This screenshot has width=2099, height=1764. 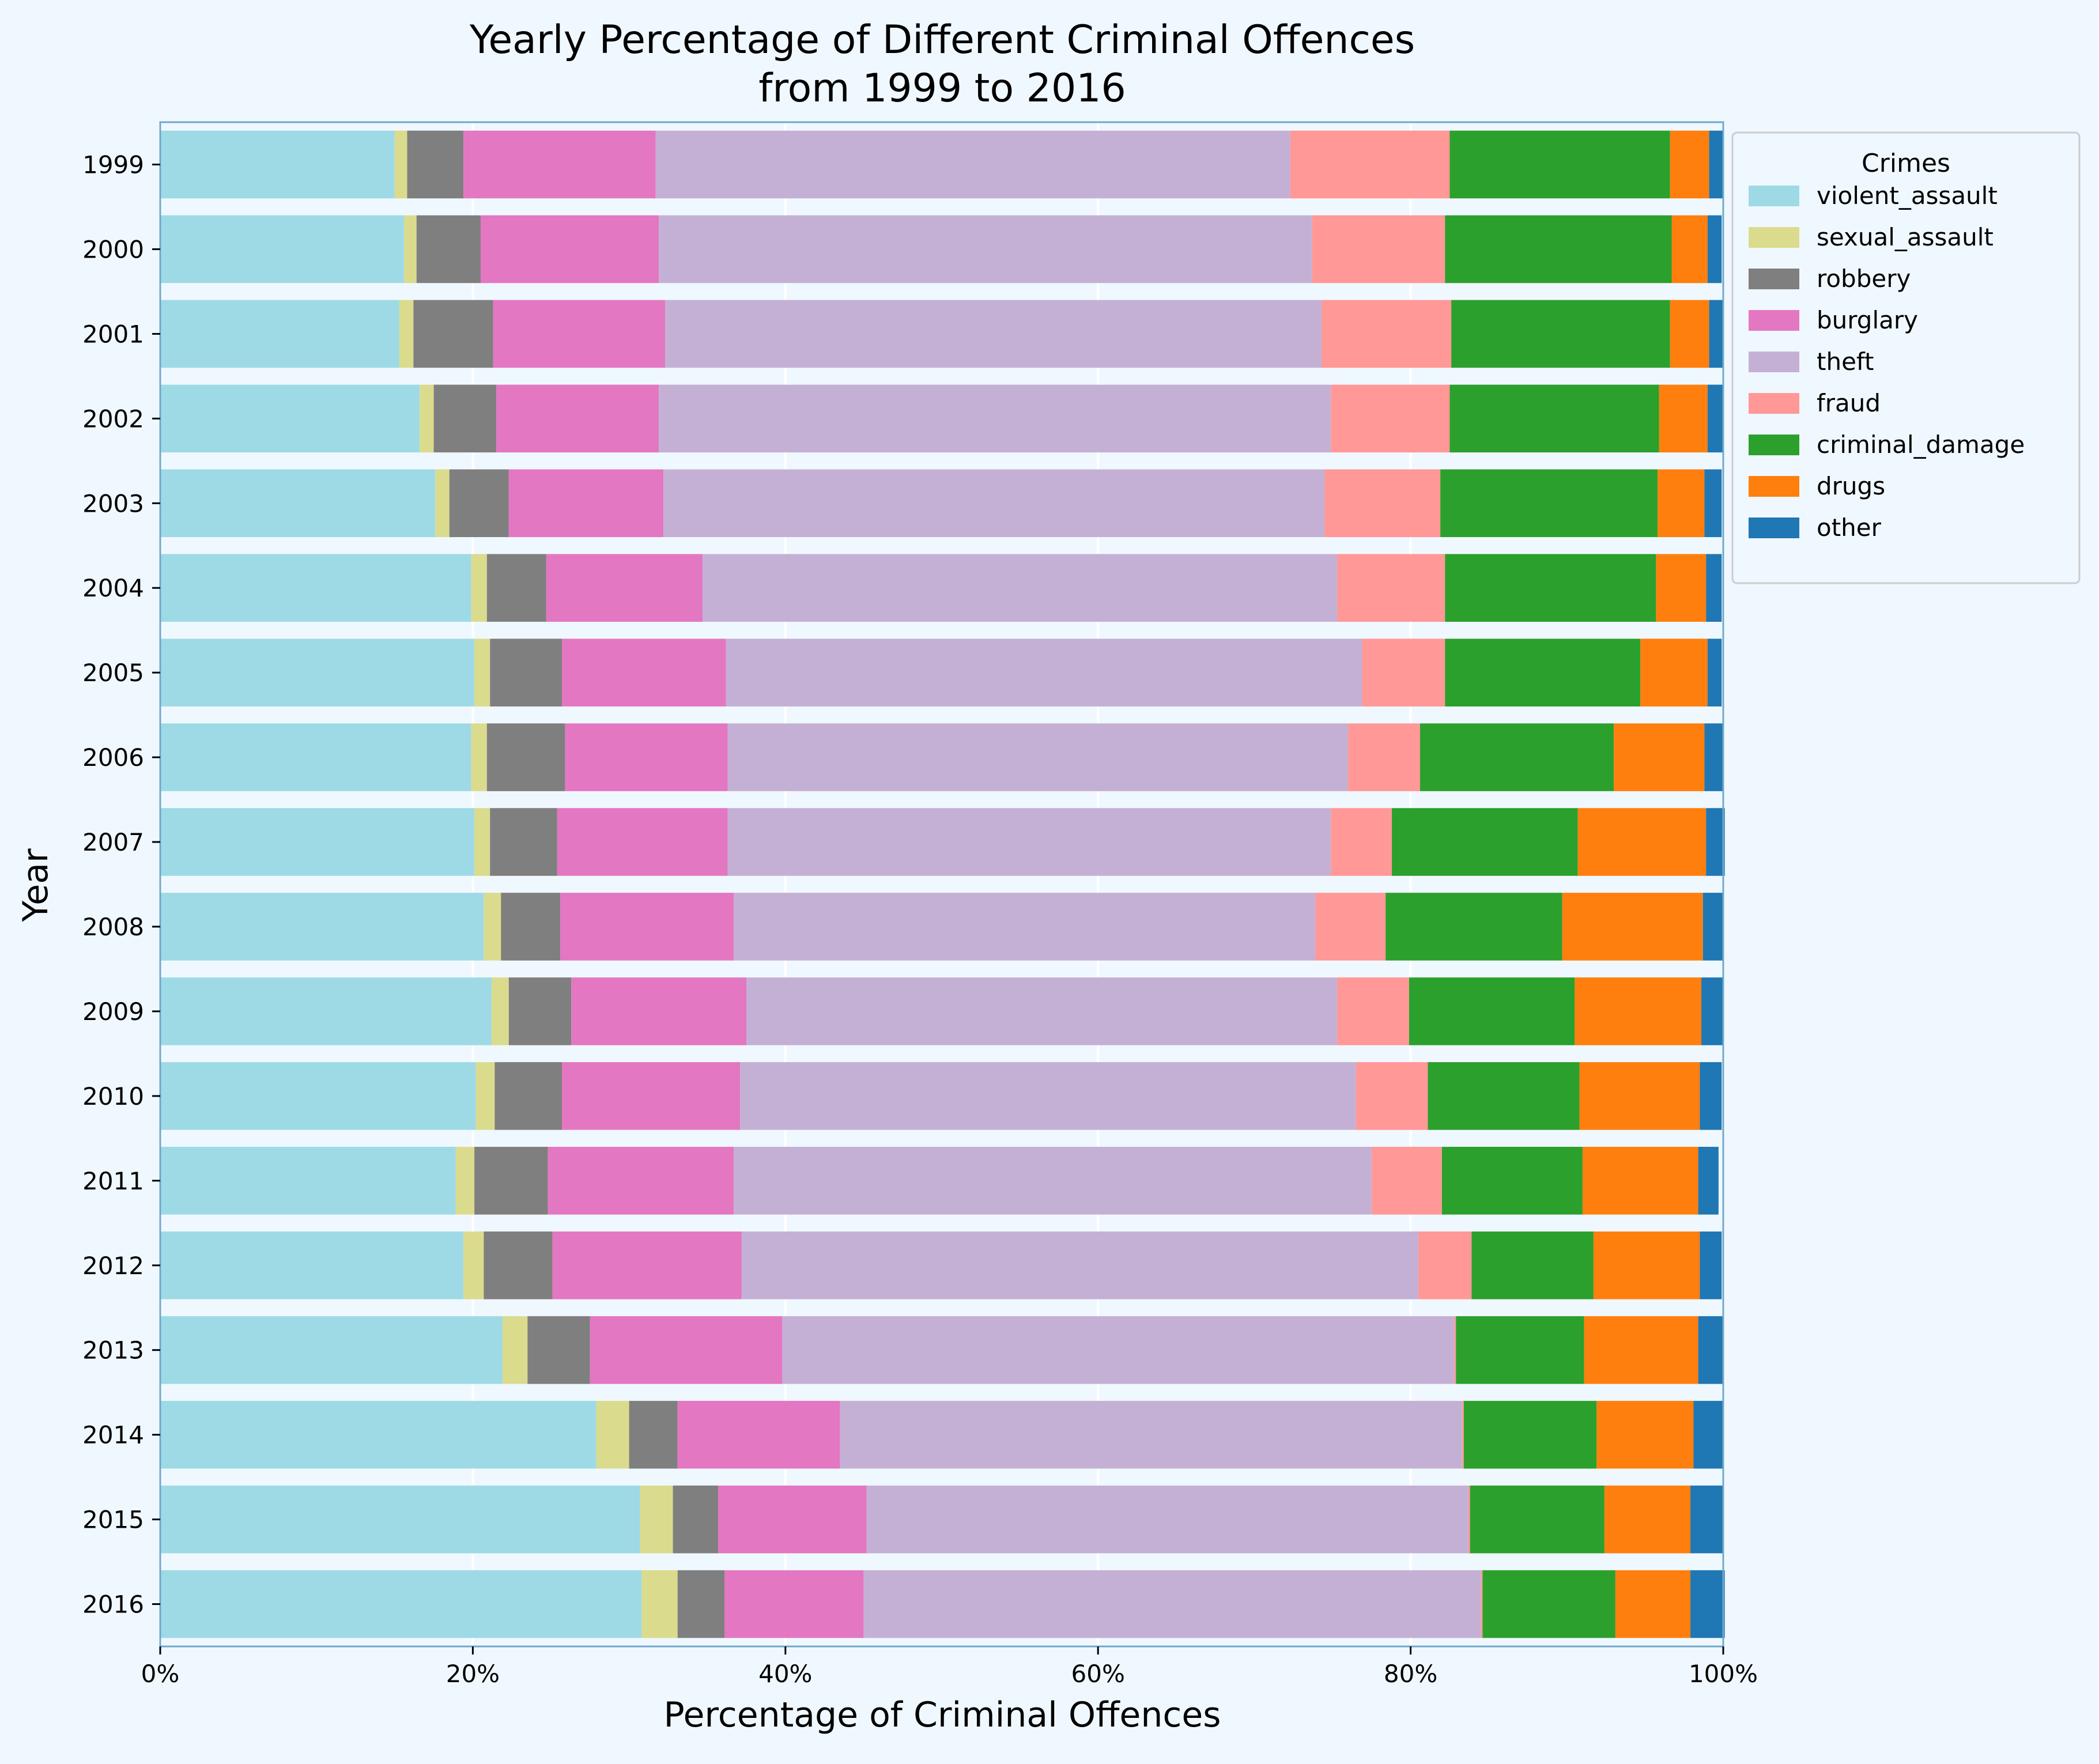 I want to click on bar-criminal_damage-2005, so click(x=1543, y=673).